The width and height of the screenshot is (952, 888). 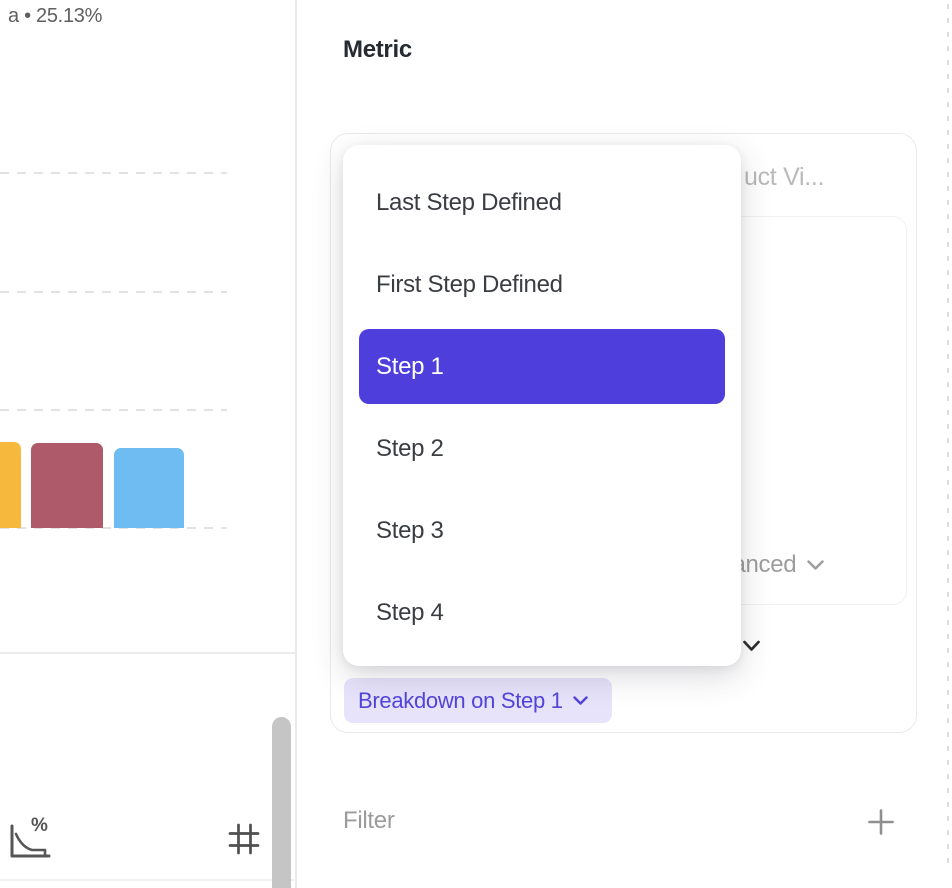 I want to click on panel-divider, so click(x=296, y=444).